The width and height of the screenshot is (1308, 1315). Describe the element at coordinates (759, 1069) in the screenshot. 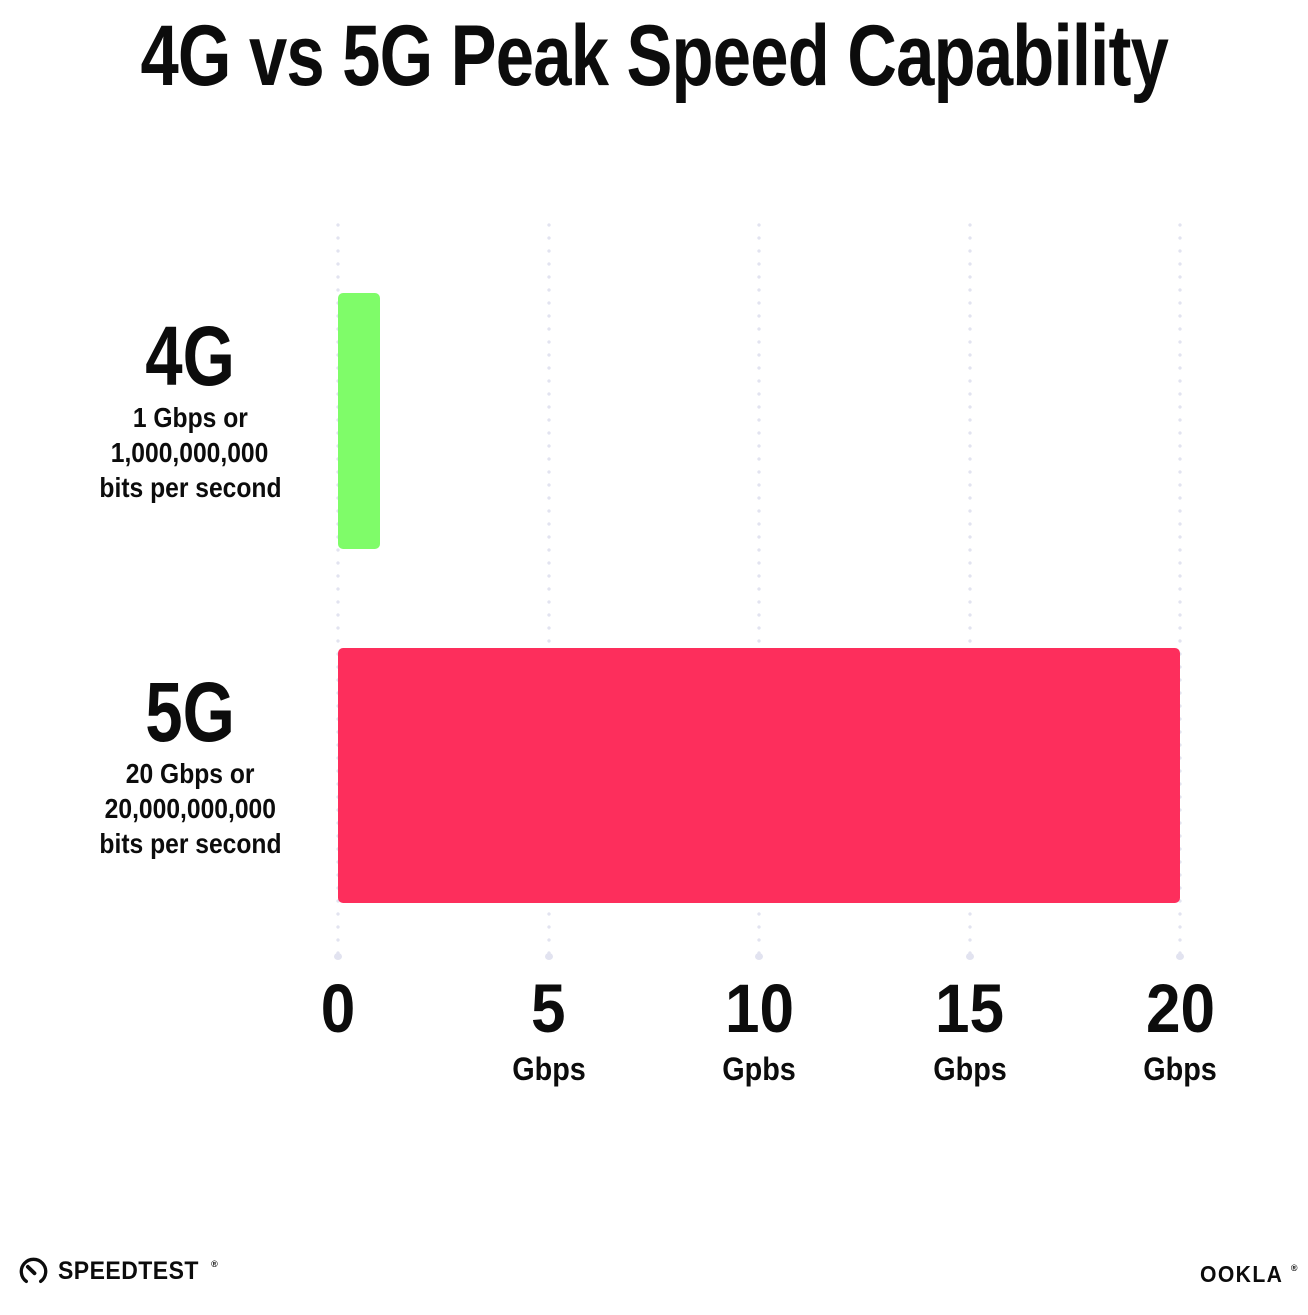

I see `x-tick-unit: Gpbs` at that location.